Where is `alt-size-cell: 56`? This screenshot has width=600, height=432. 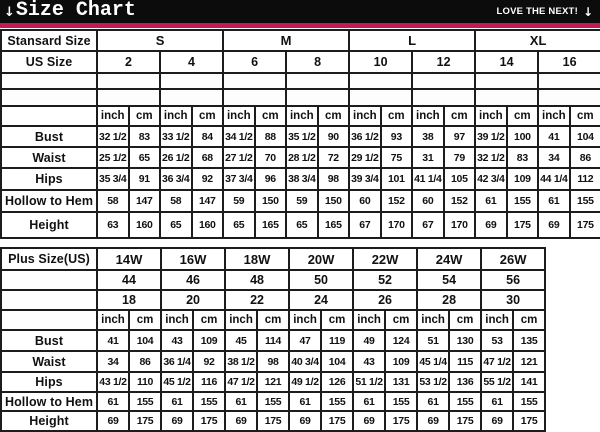 alt-size-cell: 56 is located at coordinates (513, 280).